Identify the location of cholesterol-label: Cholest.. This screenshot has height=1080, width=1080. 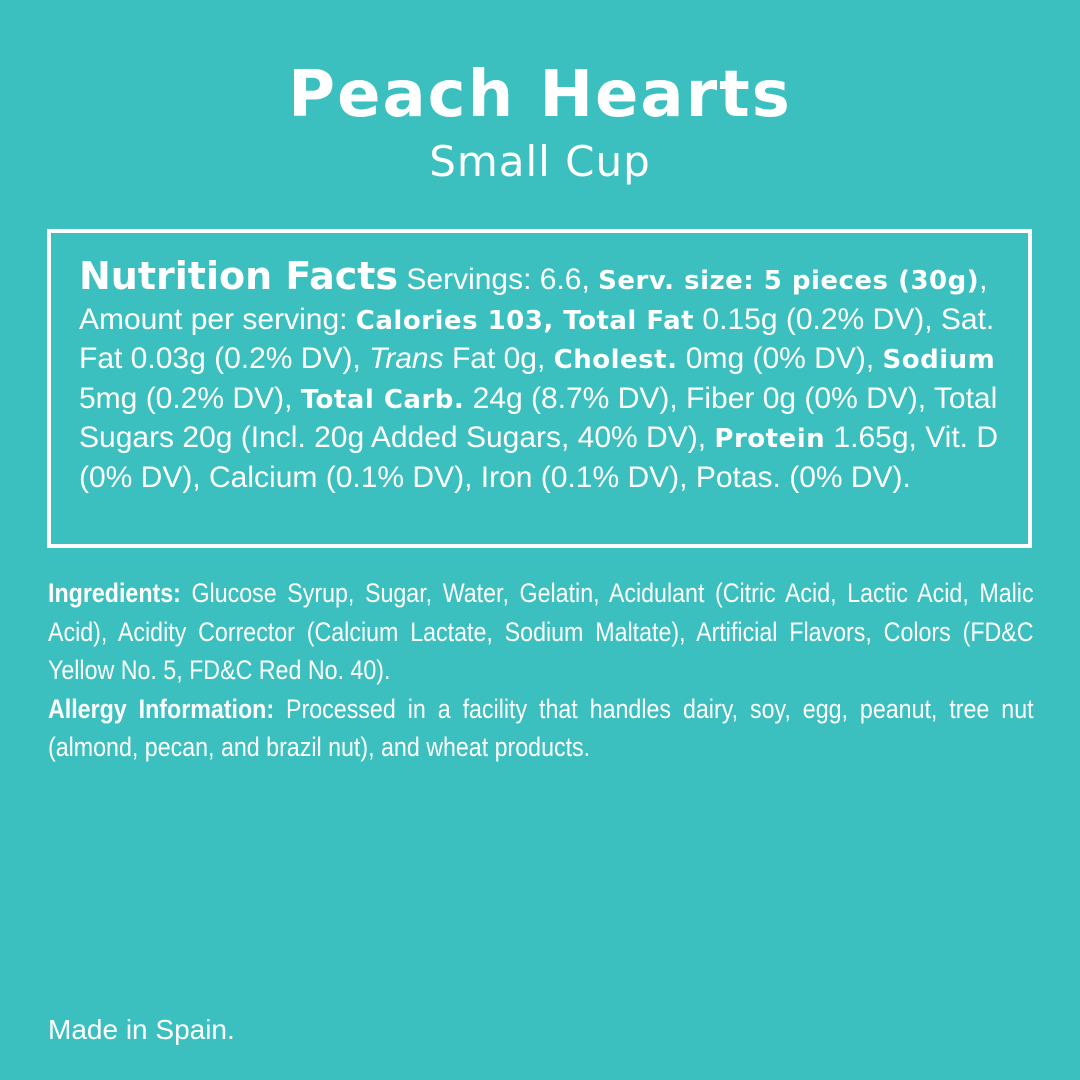
(615, 360).